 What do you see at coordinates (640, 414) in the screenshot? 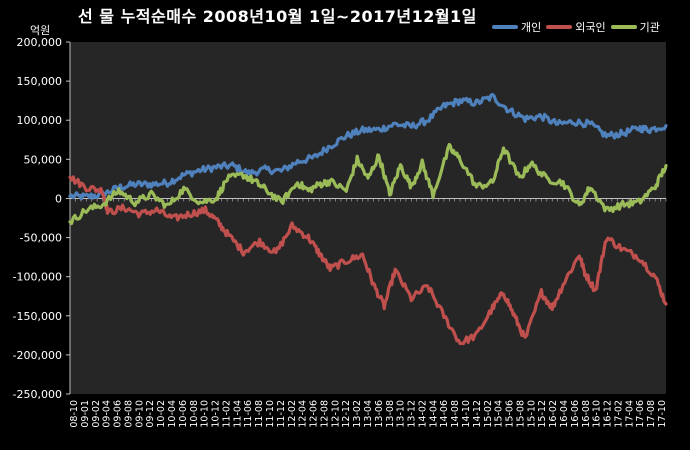
I see `x-tick-label: 17-06` at bounding box center [640, 414].